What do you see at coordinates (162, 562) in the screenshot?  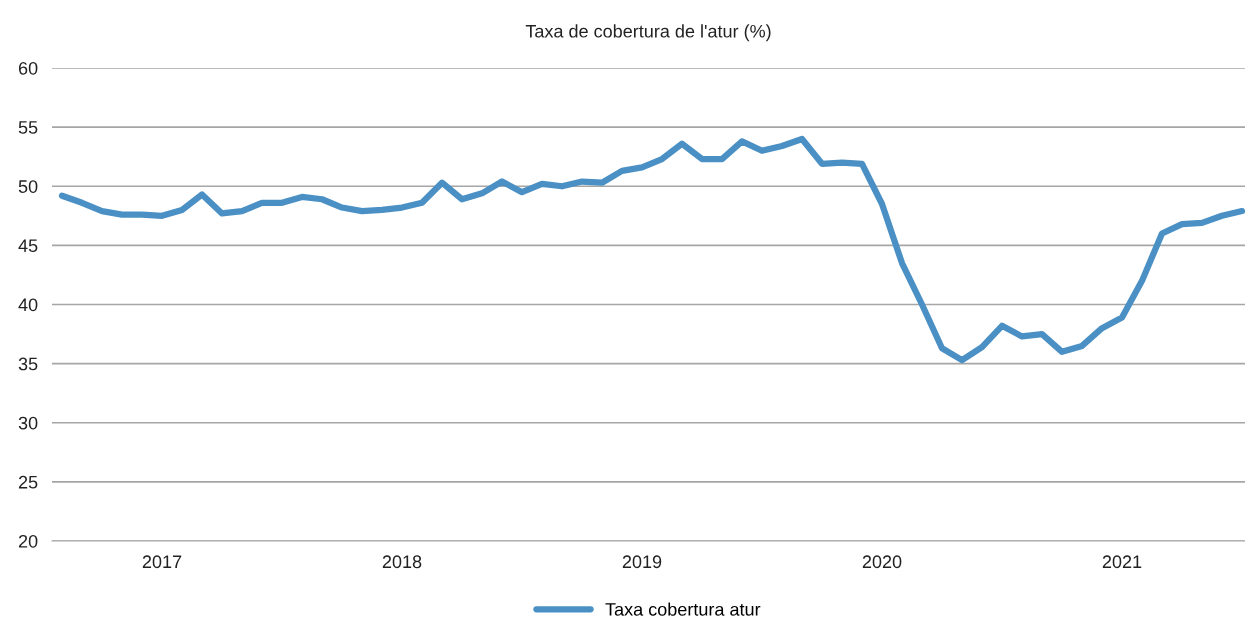 I see `x-tick-label: 2017` at bounding box center [162, 562].